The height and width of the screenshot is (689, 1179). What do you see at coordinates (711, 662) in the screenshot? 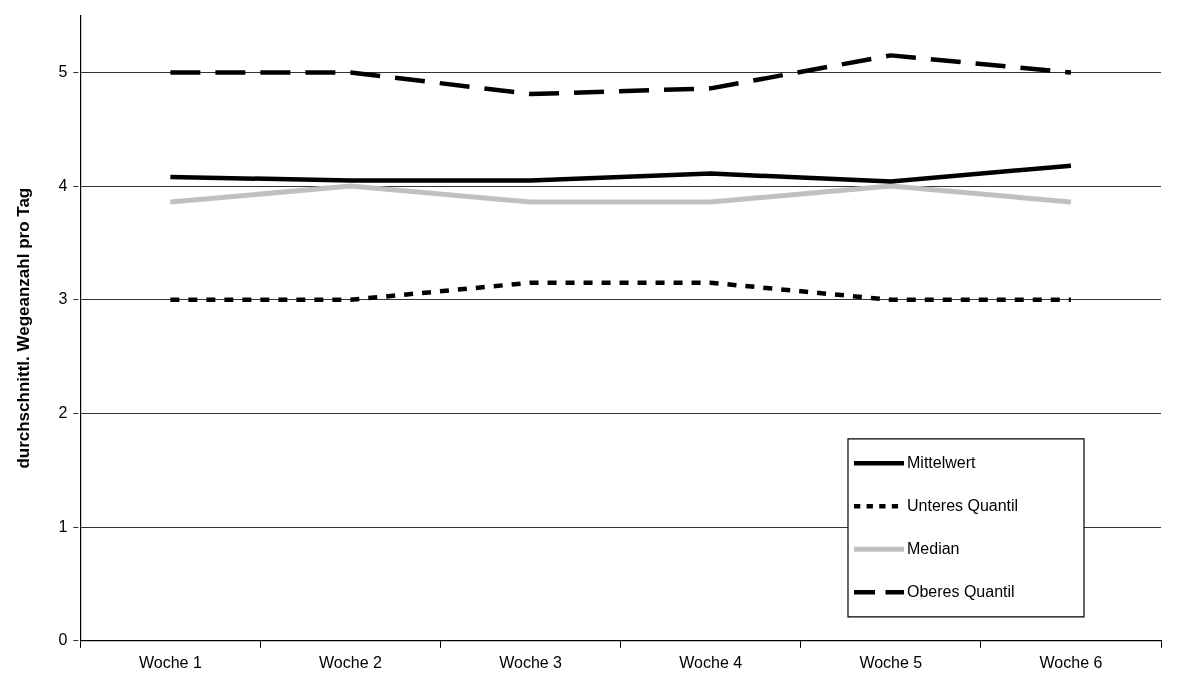
I see `x-tick-label: Woche 4` at bounding box center [711, 662].